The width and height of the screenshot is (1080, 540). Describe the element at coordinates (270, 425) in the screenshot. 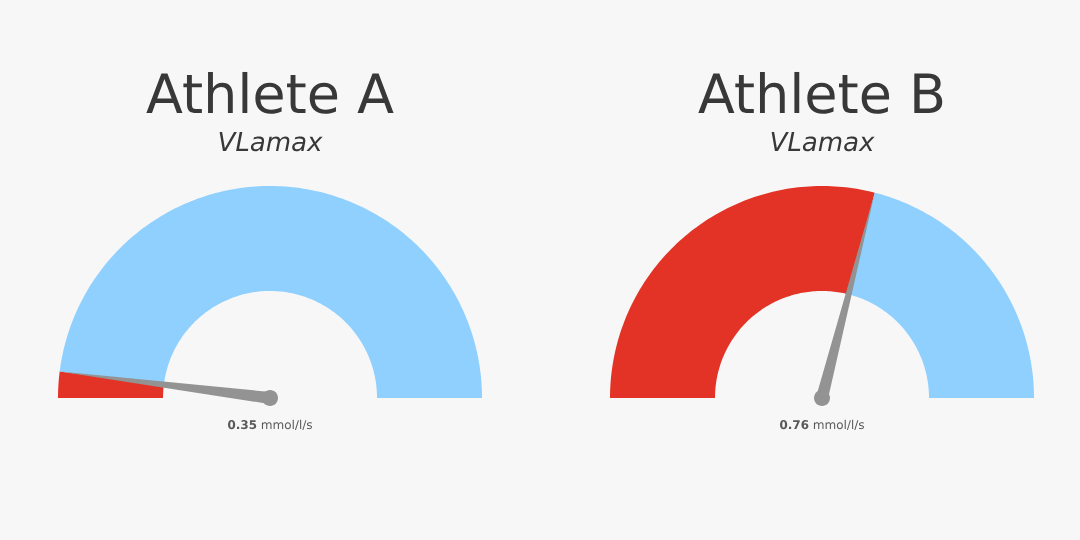

I see `text: 0.35 mmol/l/s` at that location.